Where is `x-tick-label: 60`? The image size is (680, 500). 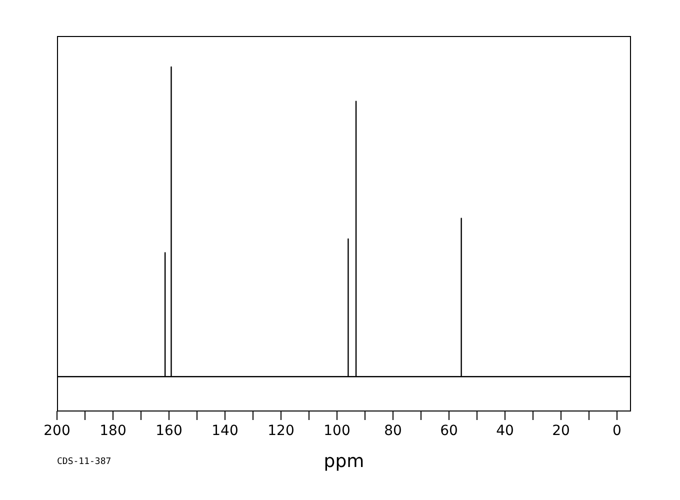 x-tick-label: 60 is located at coordinates (449, 431).